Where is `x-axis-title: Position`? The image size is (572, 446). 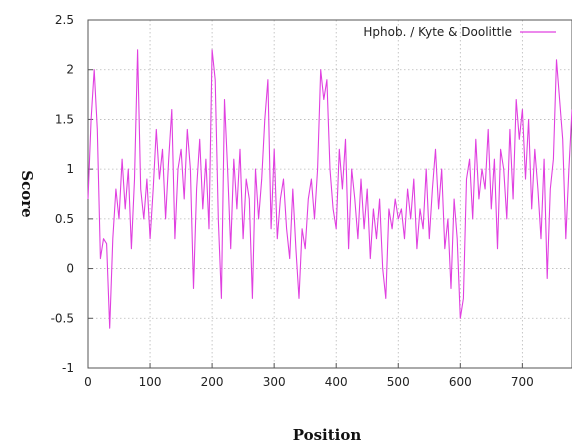 x-axis-title: Position is located at coordinates (327, 435).